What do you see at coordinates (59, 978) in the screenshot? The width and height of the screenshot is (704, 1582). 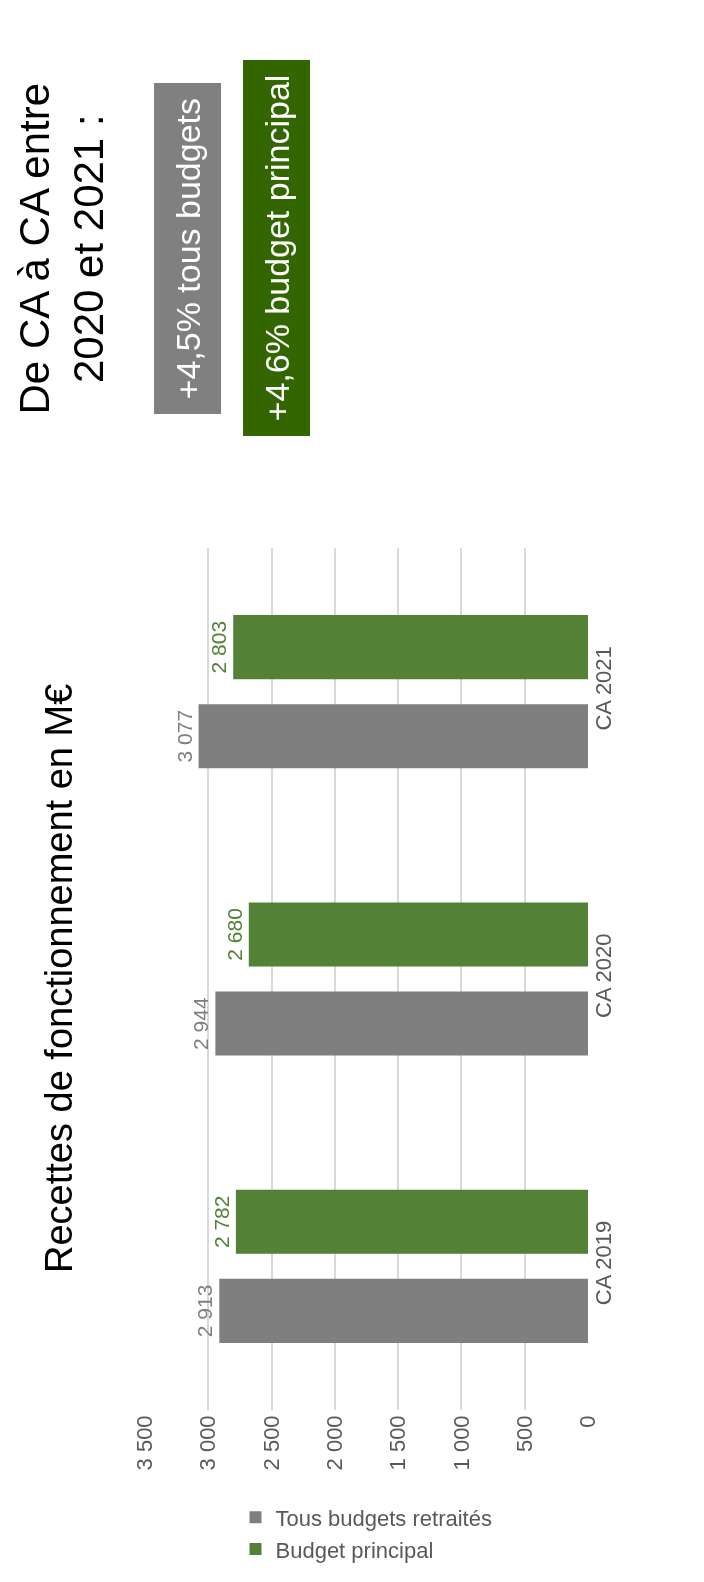 I see `text: Recettes de fonctionnement en M€` at bounding box center [59, 978].